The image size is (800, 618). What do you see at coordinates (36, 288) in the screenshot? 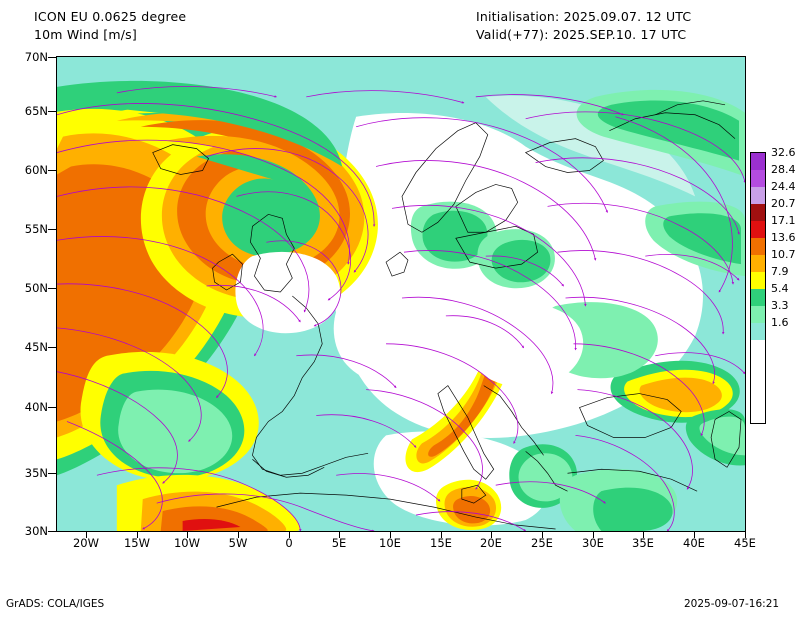
I see `lat-label-50N: 50N` at bounding box center [36, 288].